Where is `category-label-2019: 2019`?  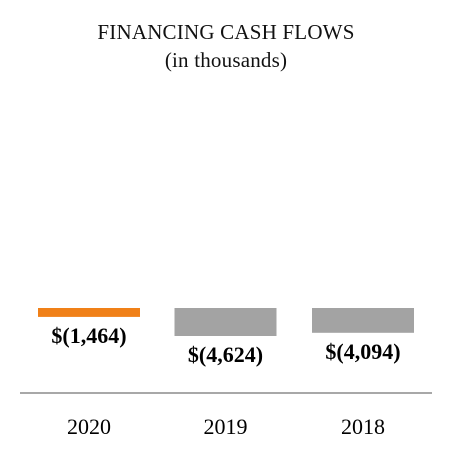 category-label-2019: 2019 is located at coordinates (226, 426).